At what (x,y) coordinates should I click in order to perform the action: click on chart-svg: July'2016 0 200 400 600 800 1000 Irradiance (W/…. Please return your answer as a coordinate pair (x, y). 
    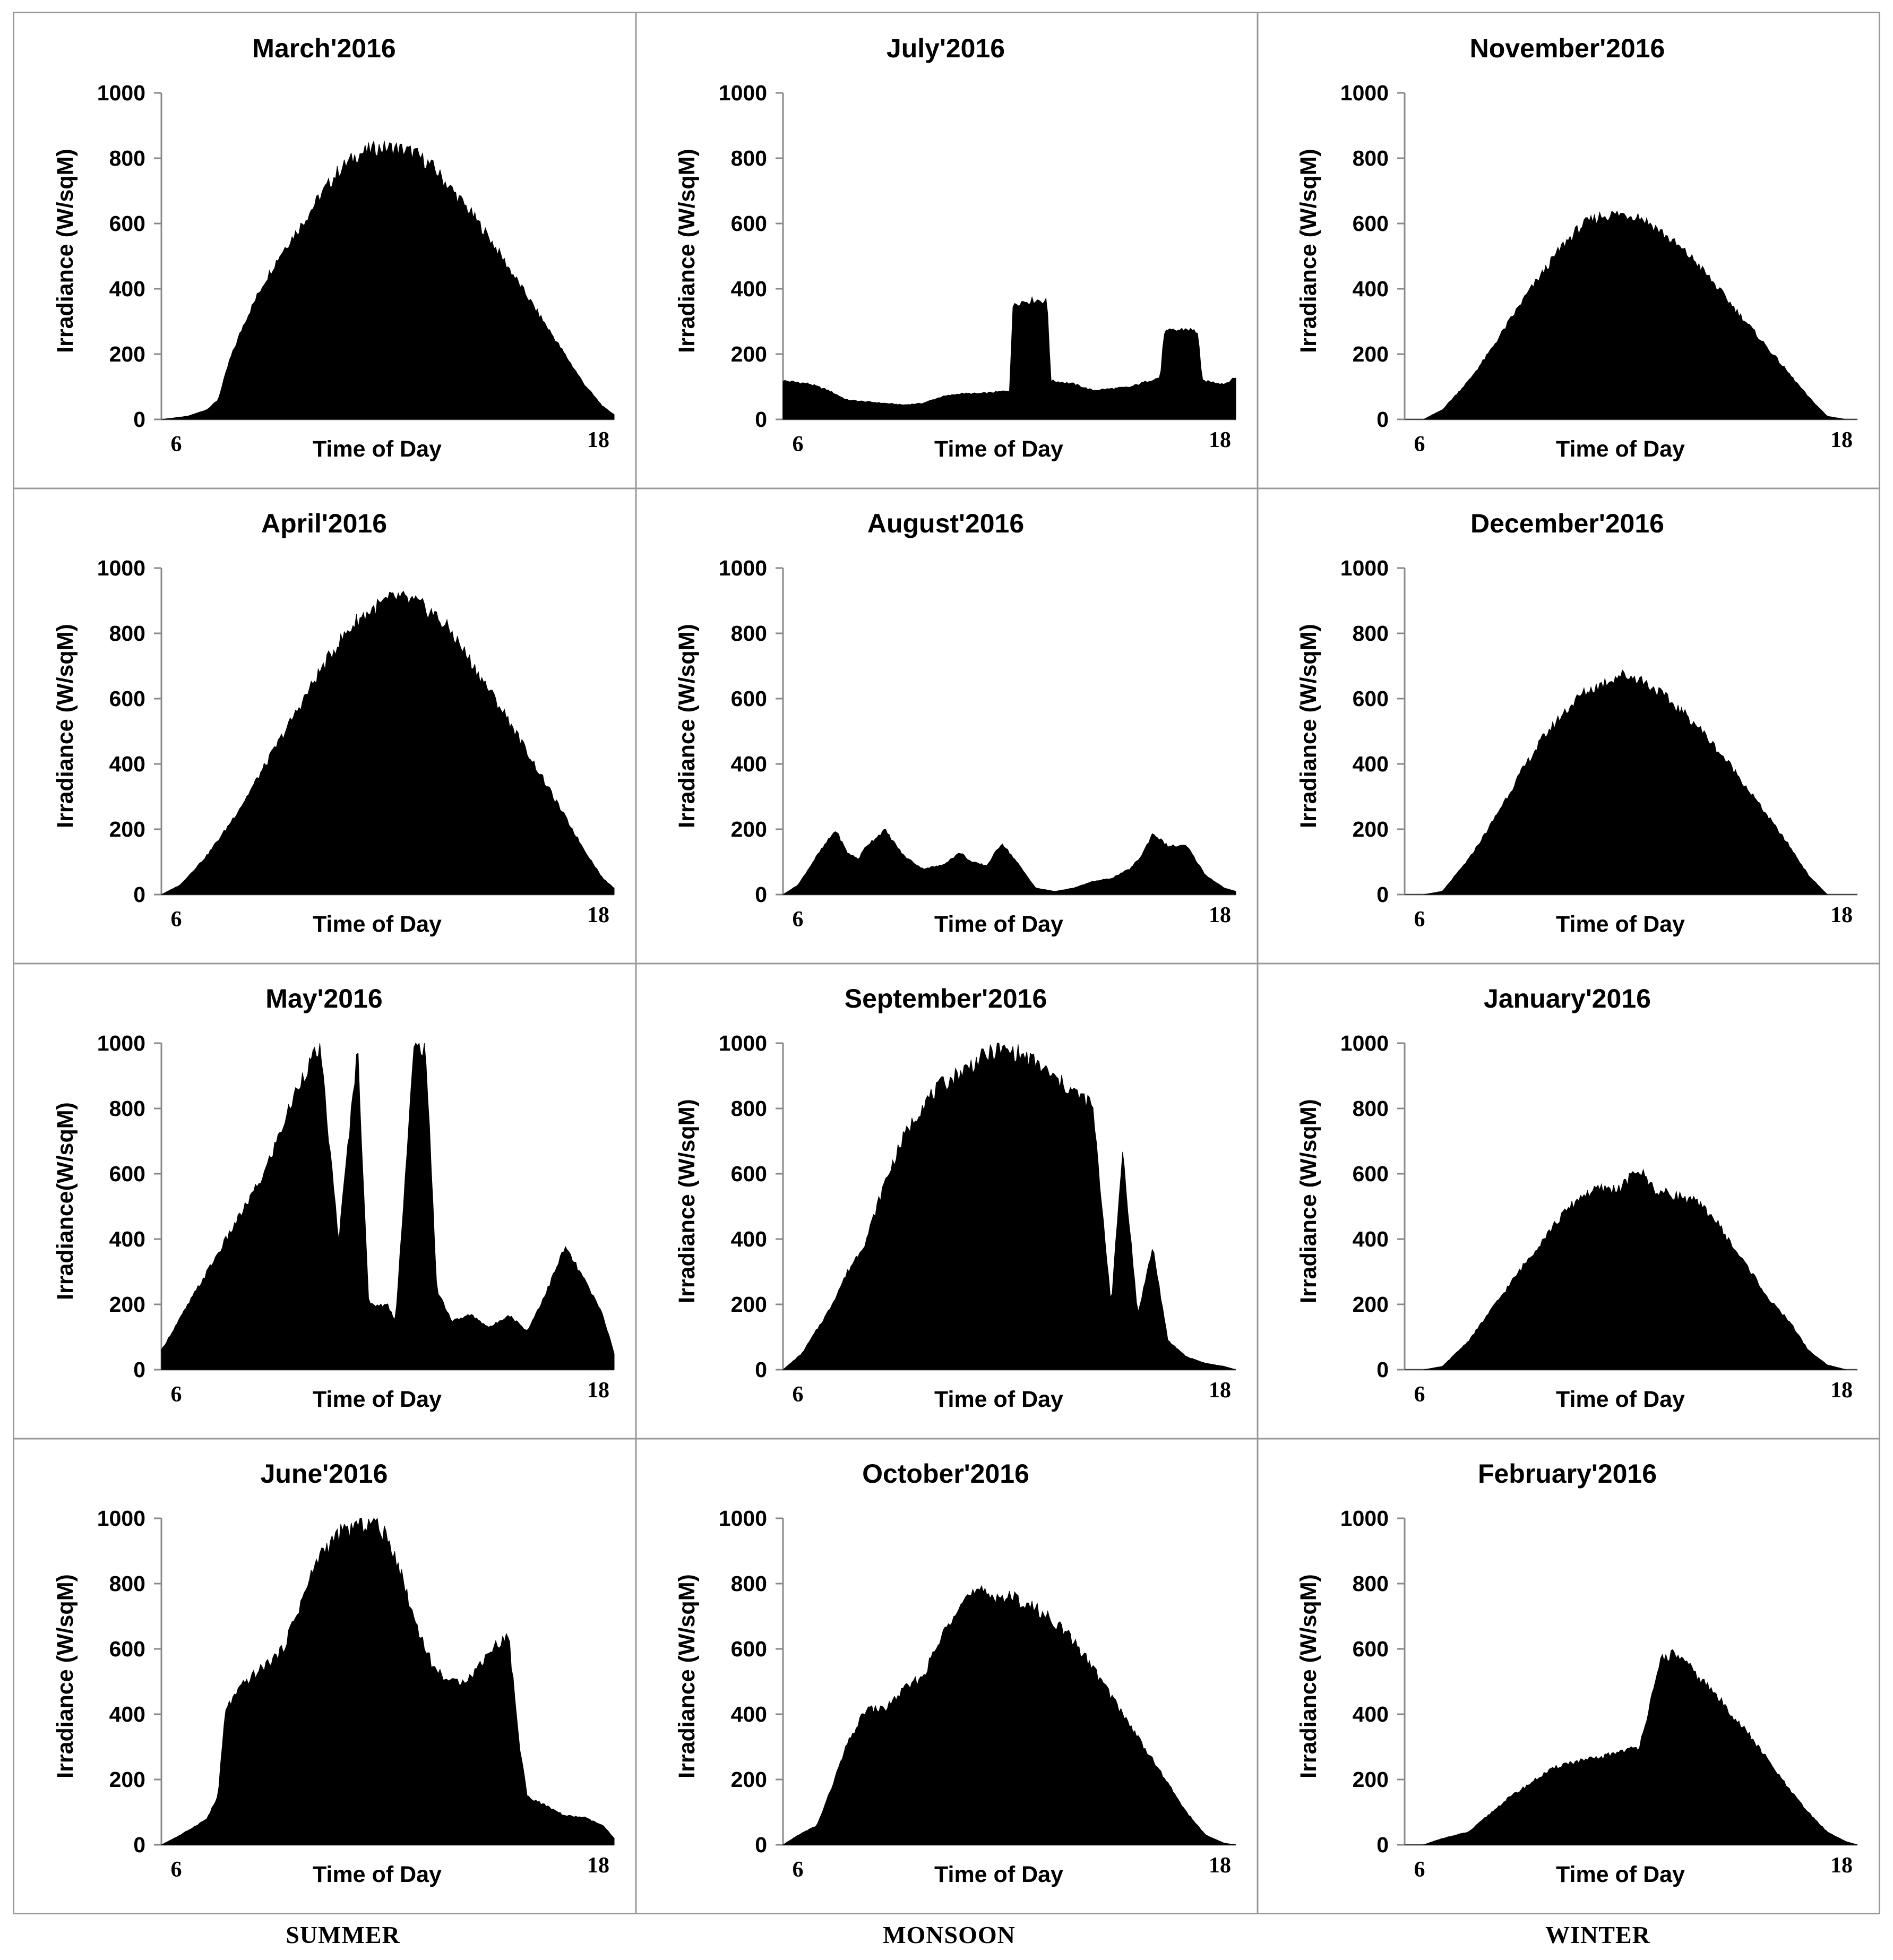
    Looking at the image, I should click on (955, 248).